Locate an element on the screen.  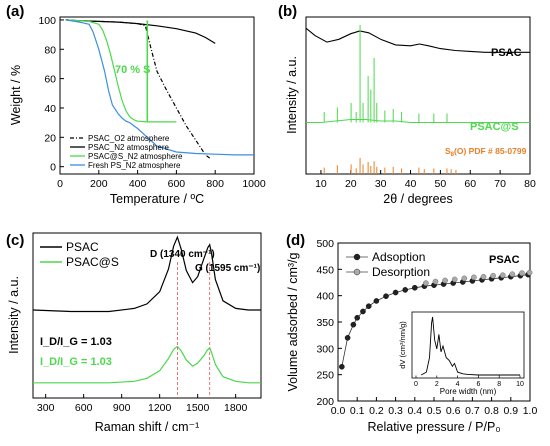
a-legend-label-3: Fresh PS_N2 atmosphere is located at coordinates (134, 165).